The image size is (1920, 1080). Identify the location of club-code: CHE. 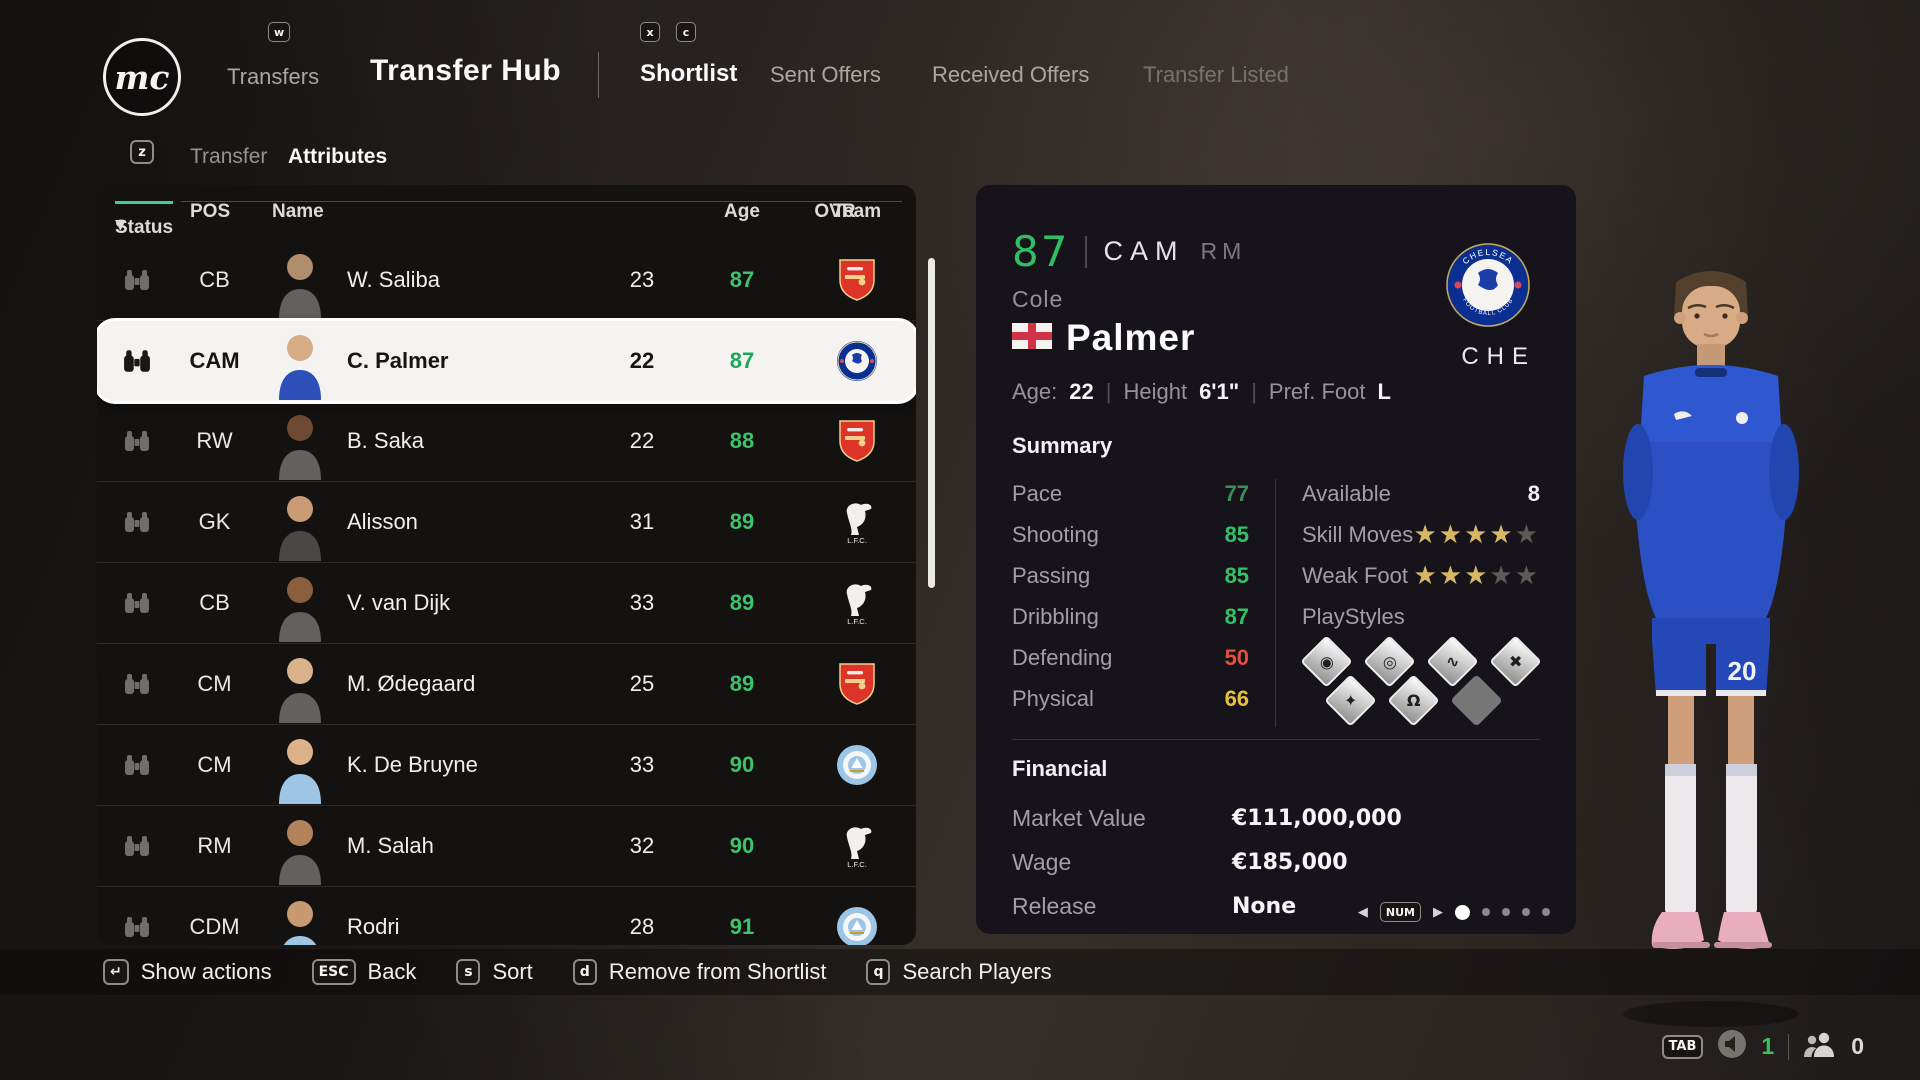
(1498, 356).